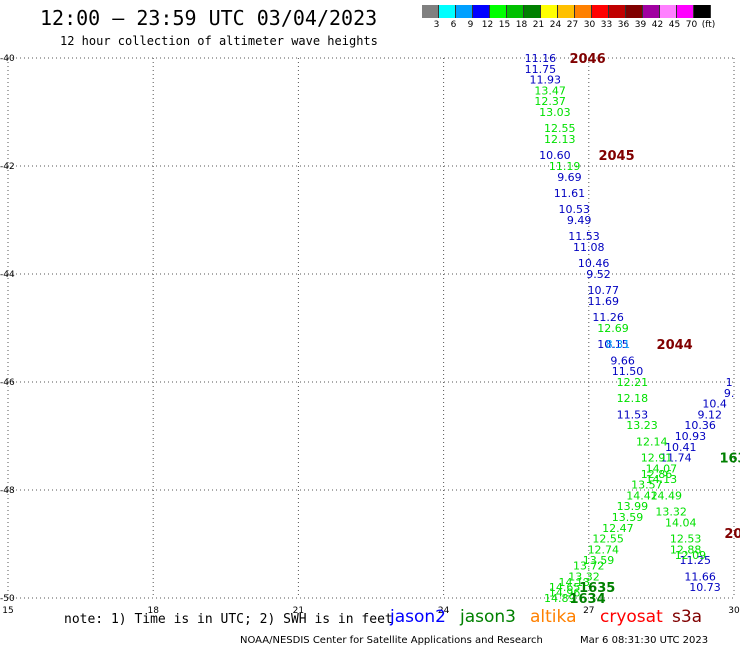 The image size is (740, 650). What do you see at coordinates (545, 80) in the screenshot?
I see `wave-height-label: 11.93` at bounding box center [545, 80].